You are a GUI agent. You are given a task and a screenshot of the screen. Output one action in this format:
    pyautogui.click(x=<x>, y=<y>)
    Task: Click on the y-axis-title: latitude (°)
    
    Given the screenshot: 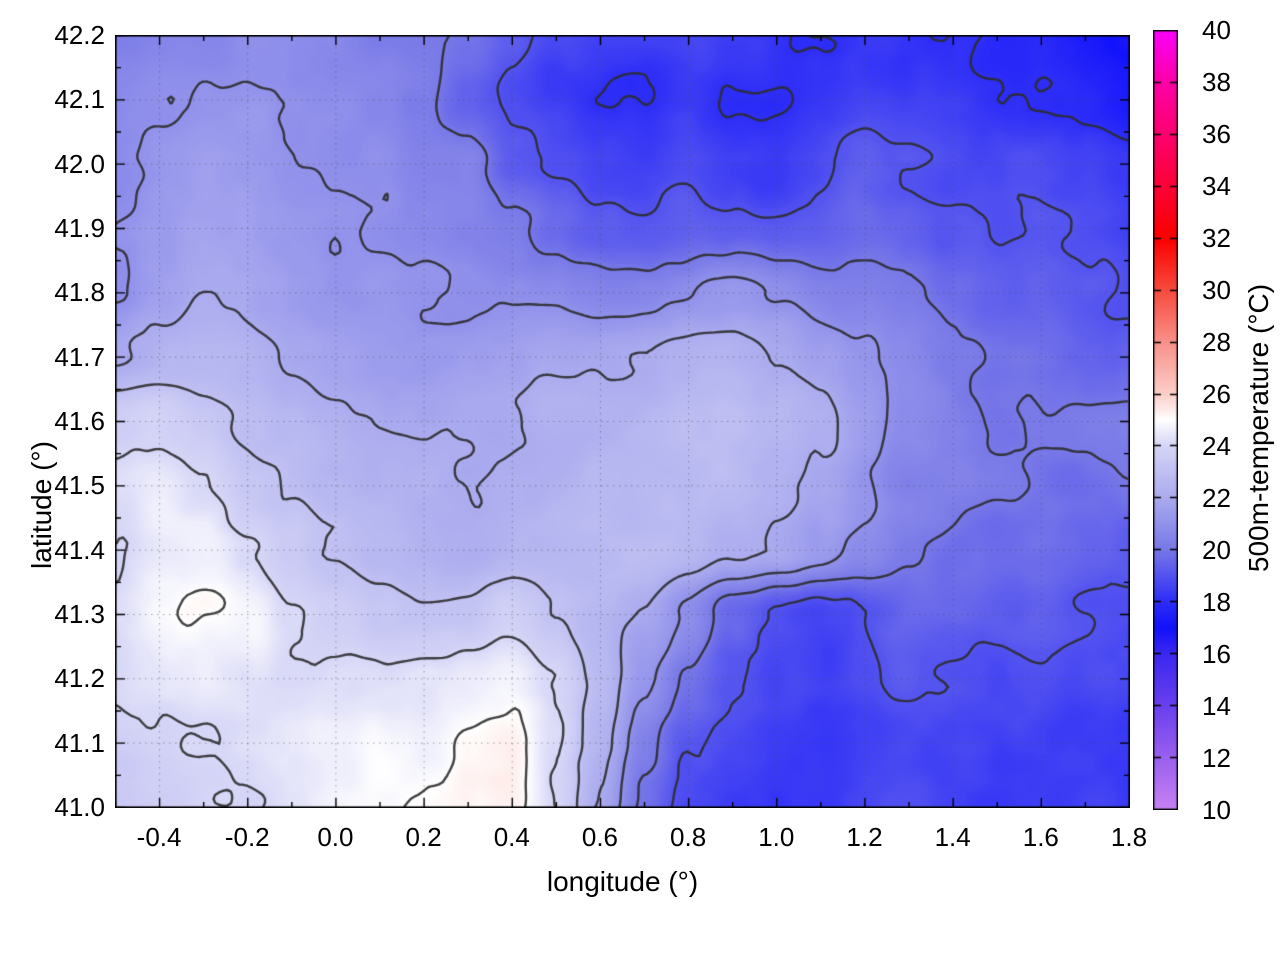 What is the action you would take?
    pyautogui.click(x=41, y=505)
    